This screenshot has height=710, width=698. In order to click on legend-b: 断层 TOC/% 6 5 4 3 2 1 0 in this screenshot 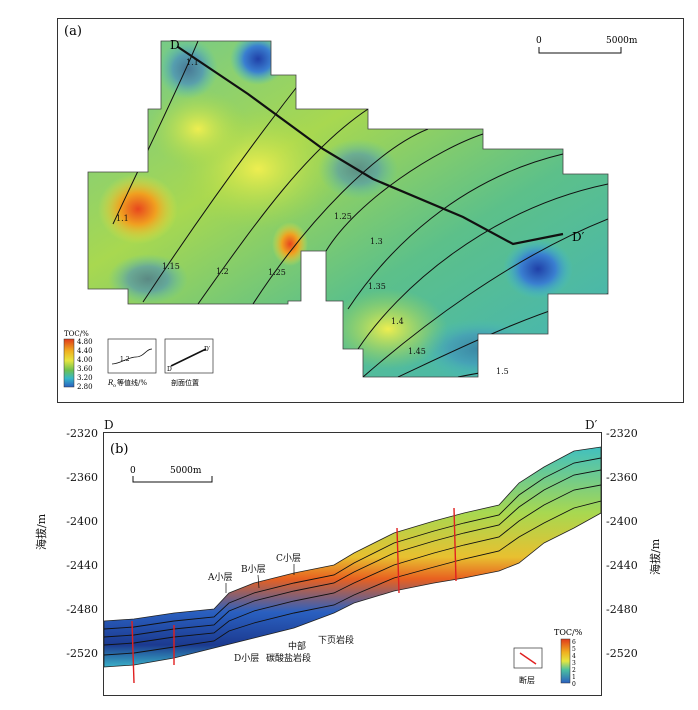, I will do `click(548, 658)`.